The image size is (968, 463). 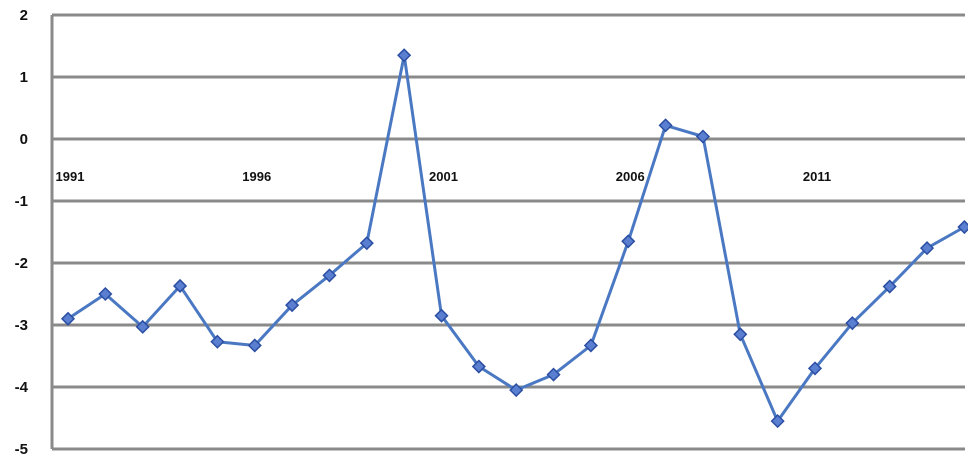 What do you see at coordinates (256, 176) in the screenshot?
I see `x-tick-label: 1996` at bounding box center [256, 176].